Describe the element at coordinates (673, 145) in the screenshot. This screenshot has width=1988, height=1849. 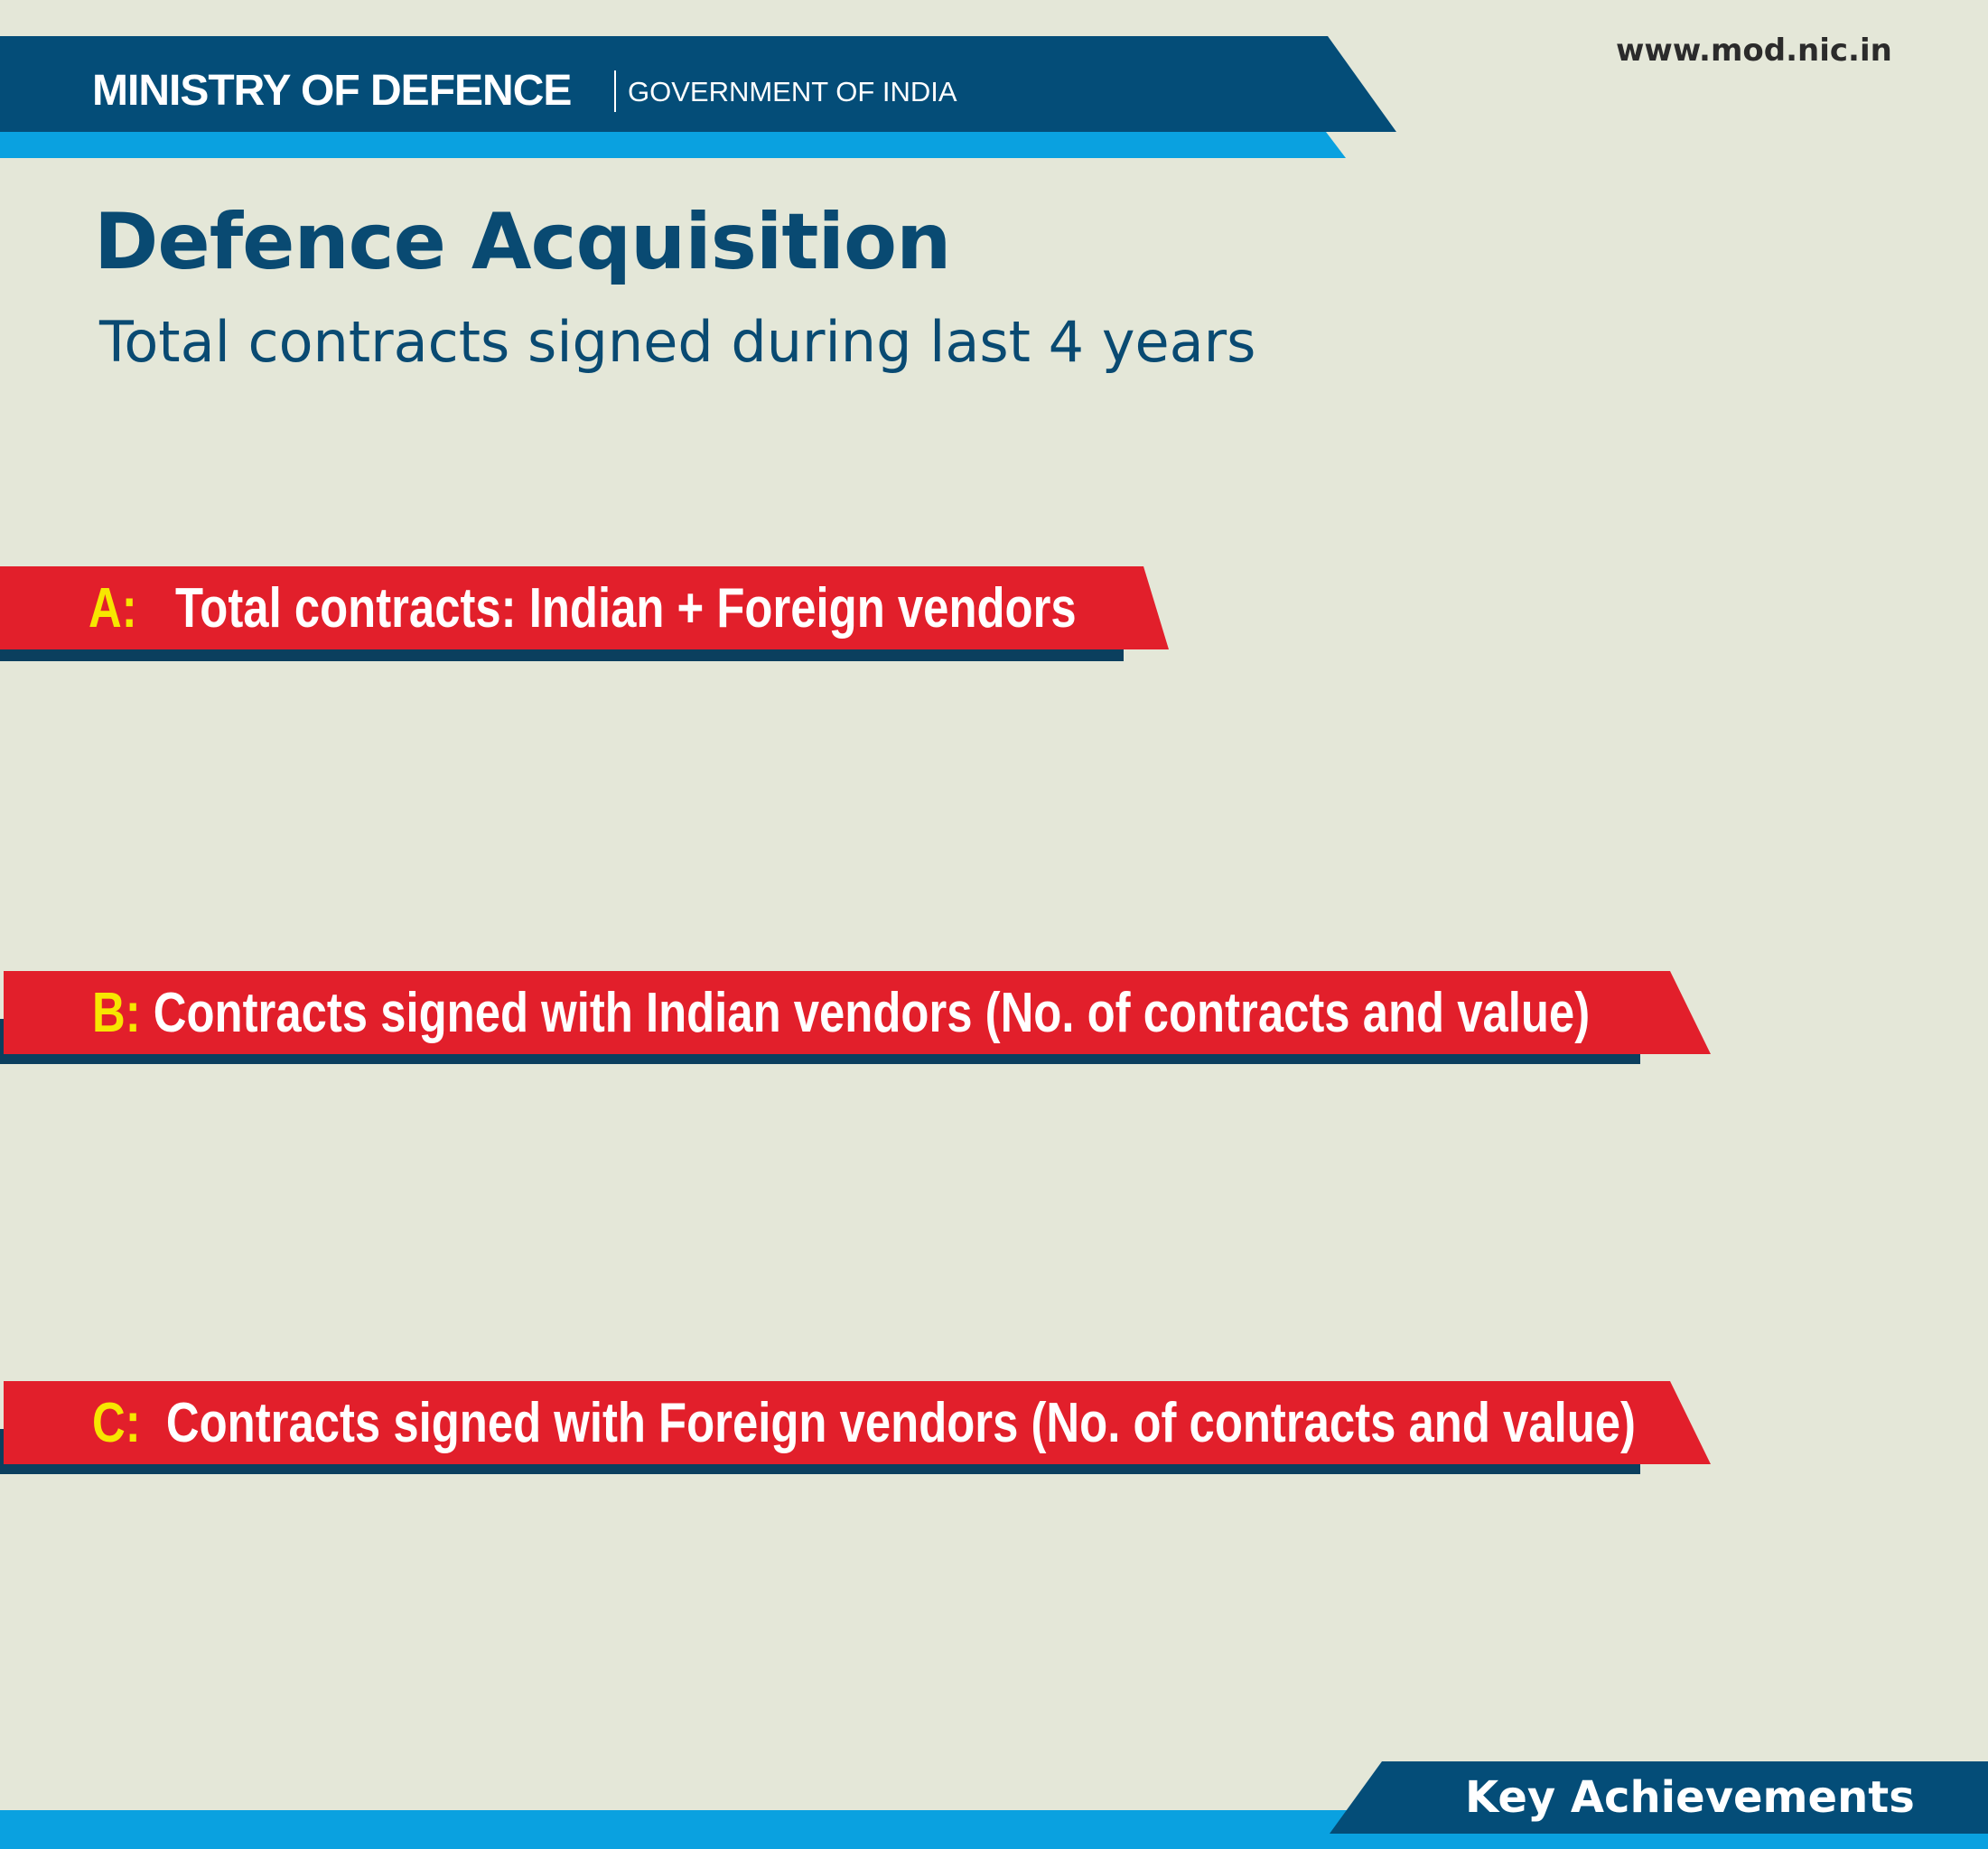
I see `header-banner-stripe` at that location.